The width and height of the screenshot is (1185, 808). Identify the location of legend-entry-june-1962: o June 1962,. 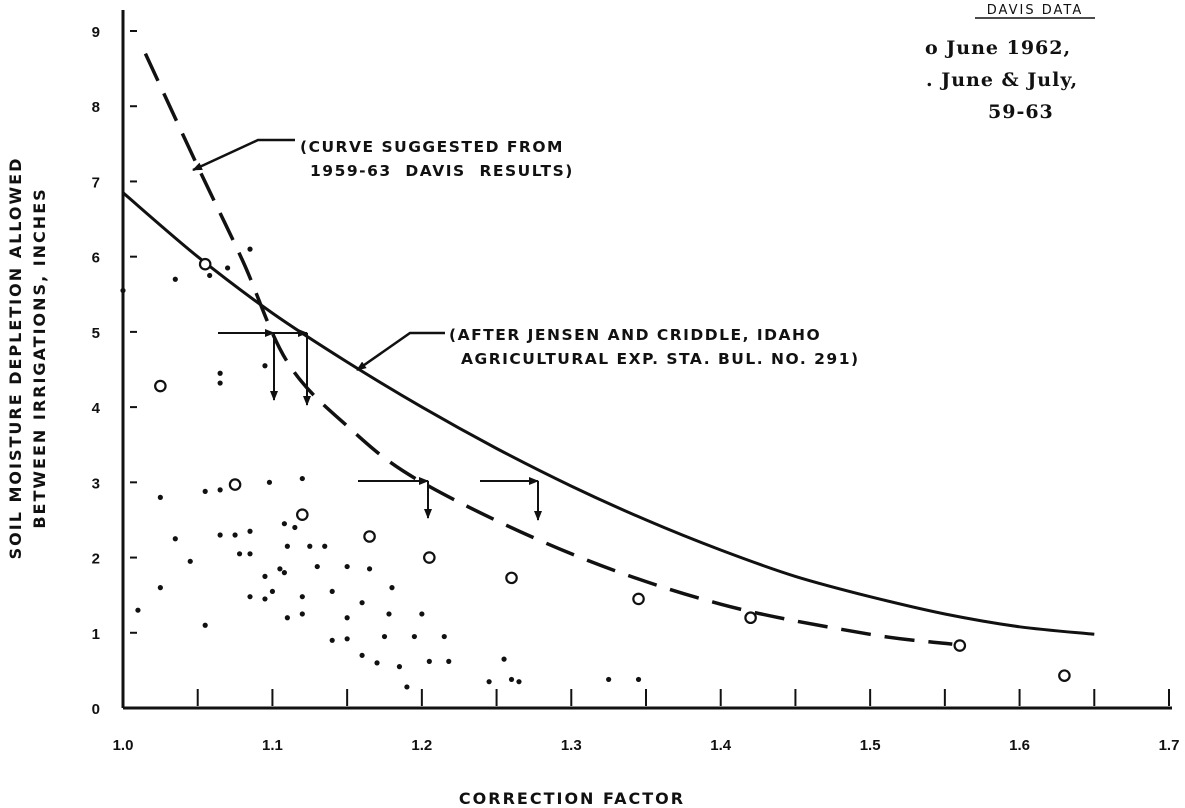
(998, 48).